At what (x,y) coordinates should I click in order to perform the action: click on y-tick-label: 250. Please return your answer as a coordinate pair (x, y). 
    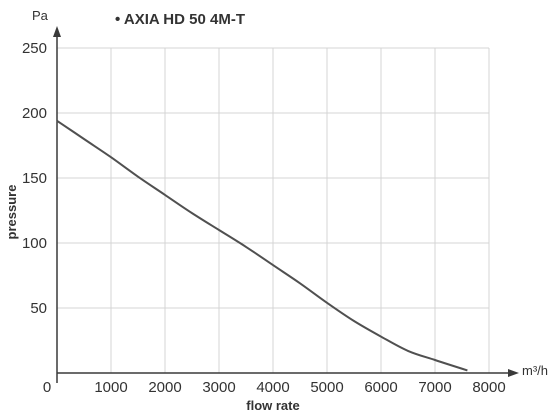
    Looking at the image, I should click on (34, 48).